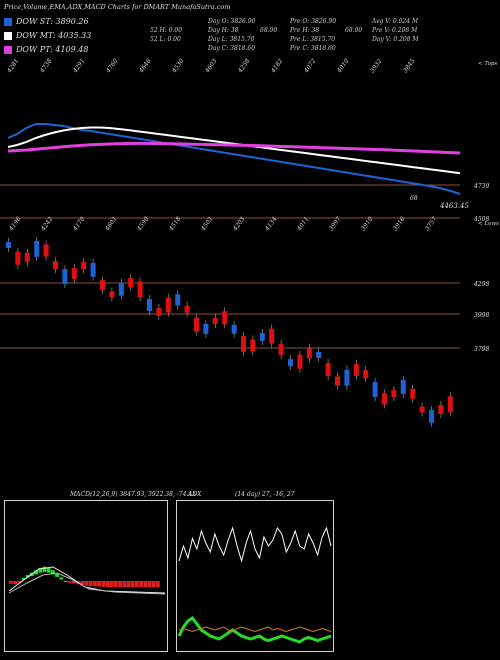  What do you see at coordinates (165, 39) in the screenshot?
I see `stat-52-low: 52 L: 0.00` at bounding box center [165, 39].